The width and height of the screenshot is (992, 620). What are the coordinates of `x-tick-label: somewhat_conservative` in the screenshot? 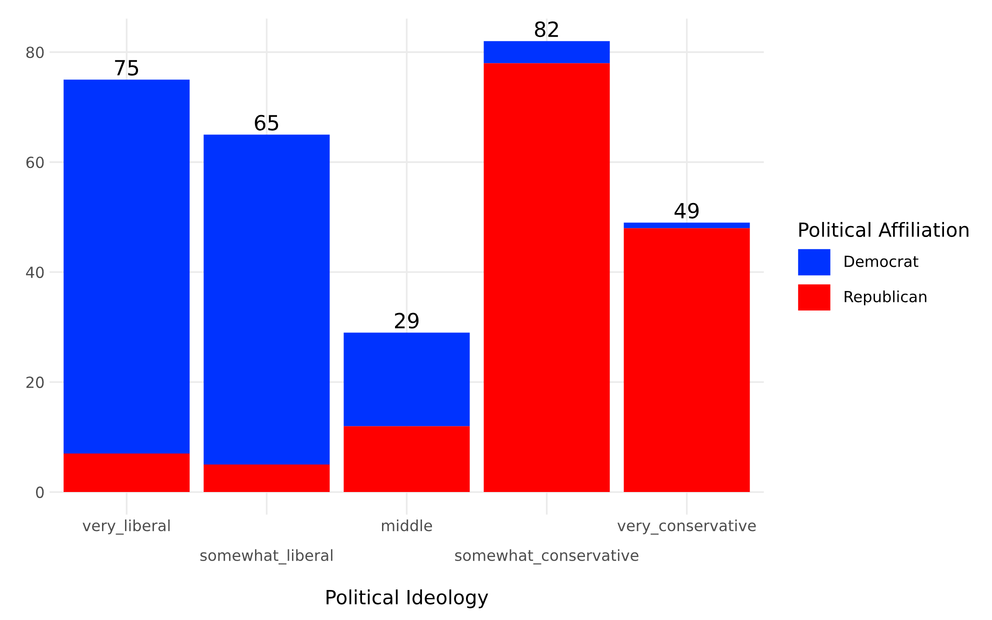 It's located at (546, 556).